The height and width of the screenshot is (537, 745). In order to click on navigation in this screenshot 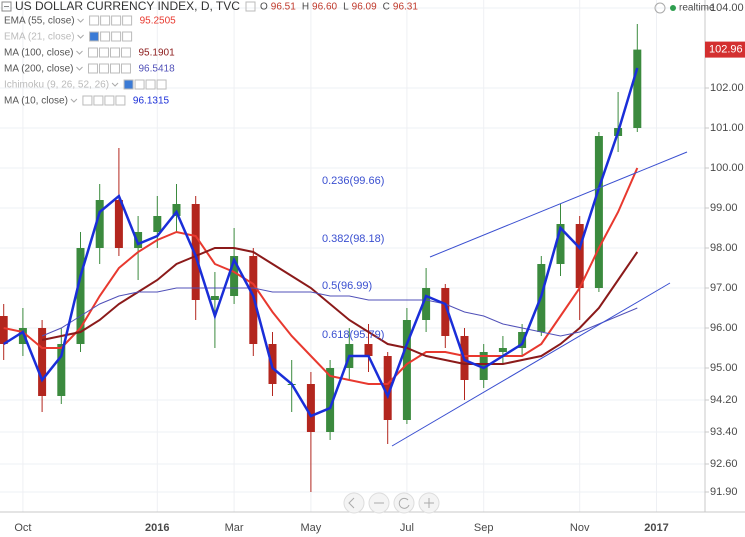, I will do `click(391, 503)`.